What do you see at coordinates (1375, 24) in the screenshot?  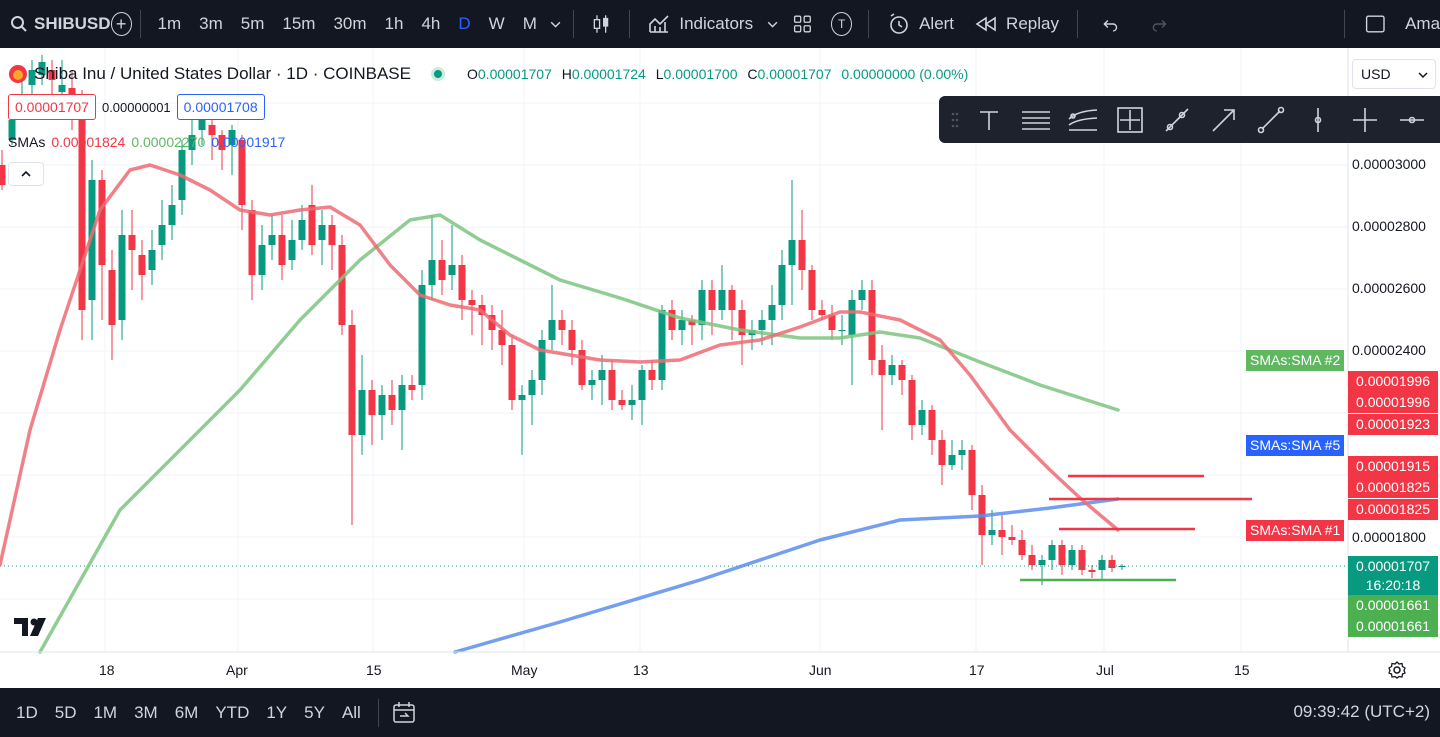 I see `fullscreen-icon` at bounding box center [1375, 24].